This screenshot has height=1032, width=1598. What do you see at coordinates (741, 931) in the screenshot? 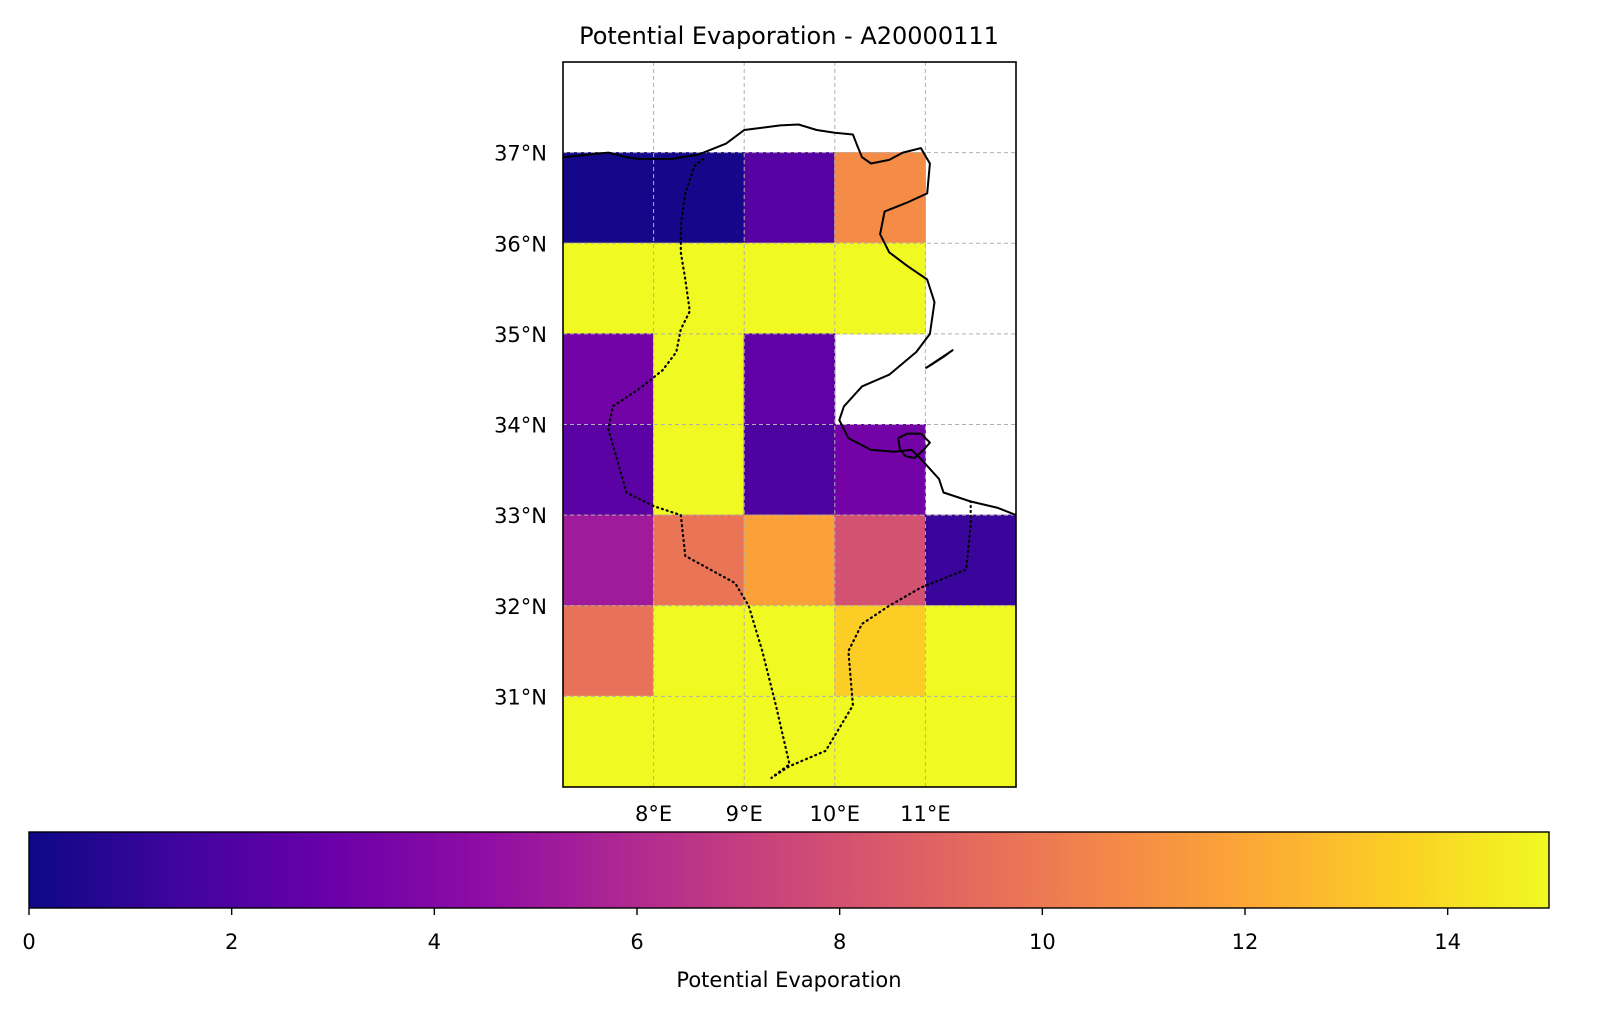
I see `colorbar-ticks: 0 2 4 6 8 10 12 14` at bounding box center [741, 931].